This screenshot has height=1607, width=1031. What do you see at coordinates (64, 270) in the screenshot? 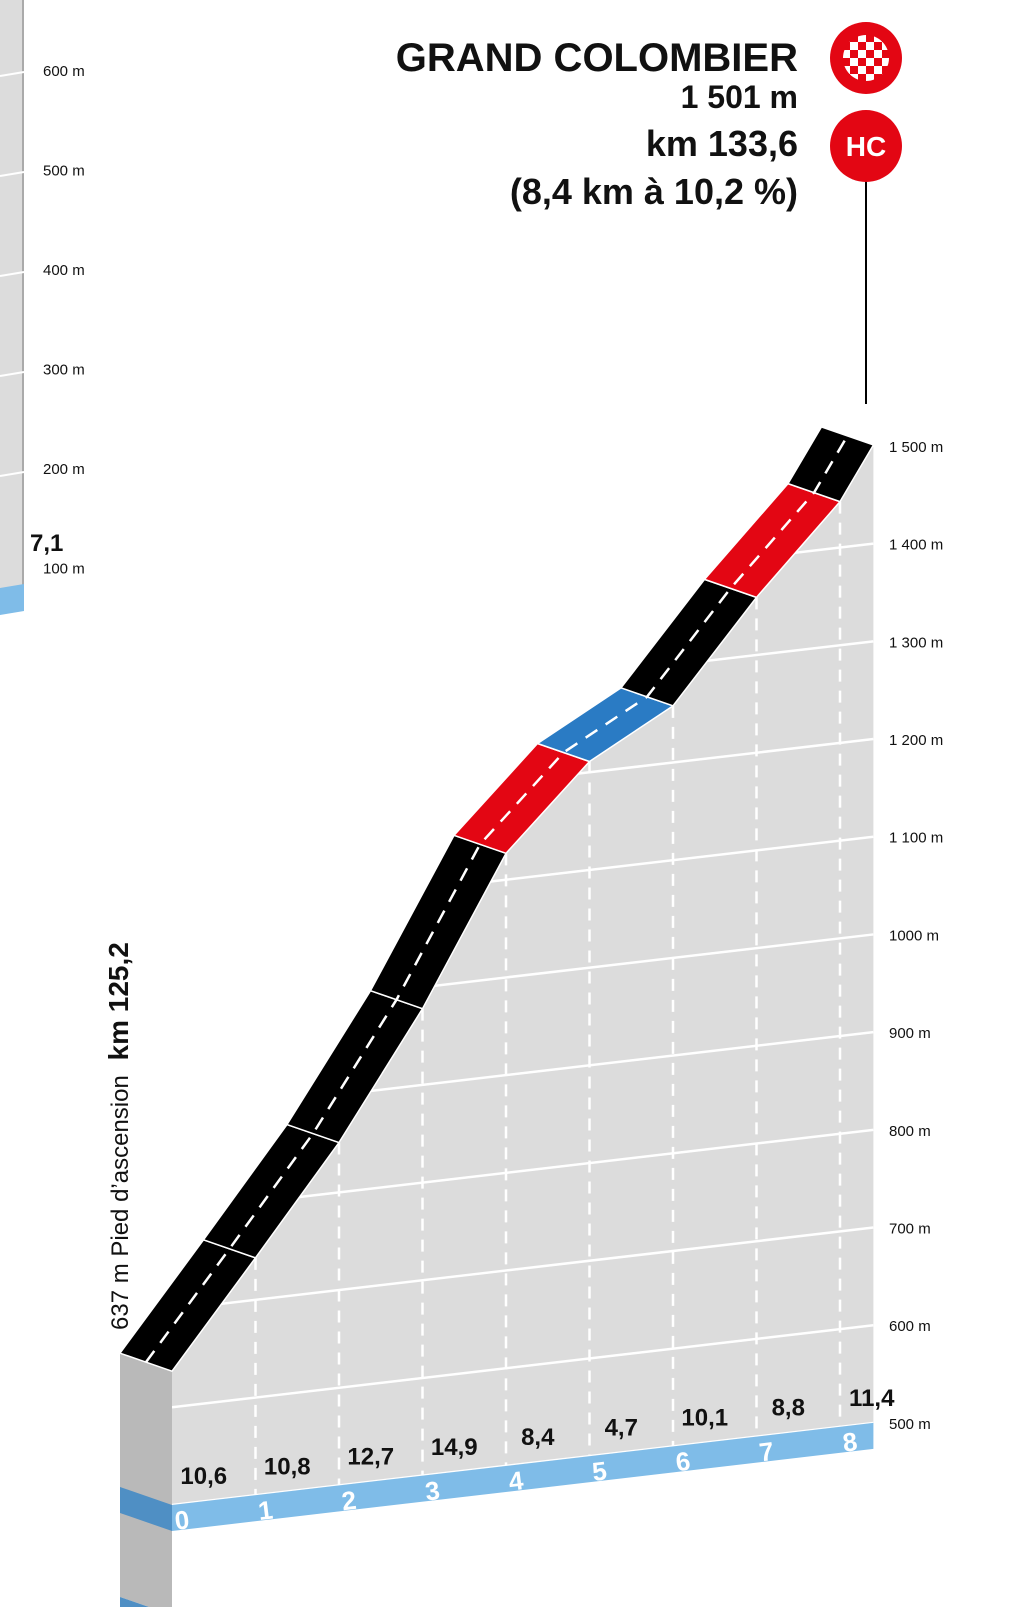
I see `left-axis-label: 400 m` at bounding box center [64, 270].